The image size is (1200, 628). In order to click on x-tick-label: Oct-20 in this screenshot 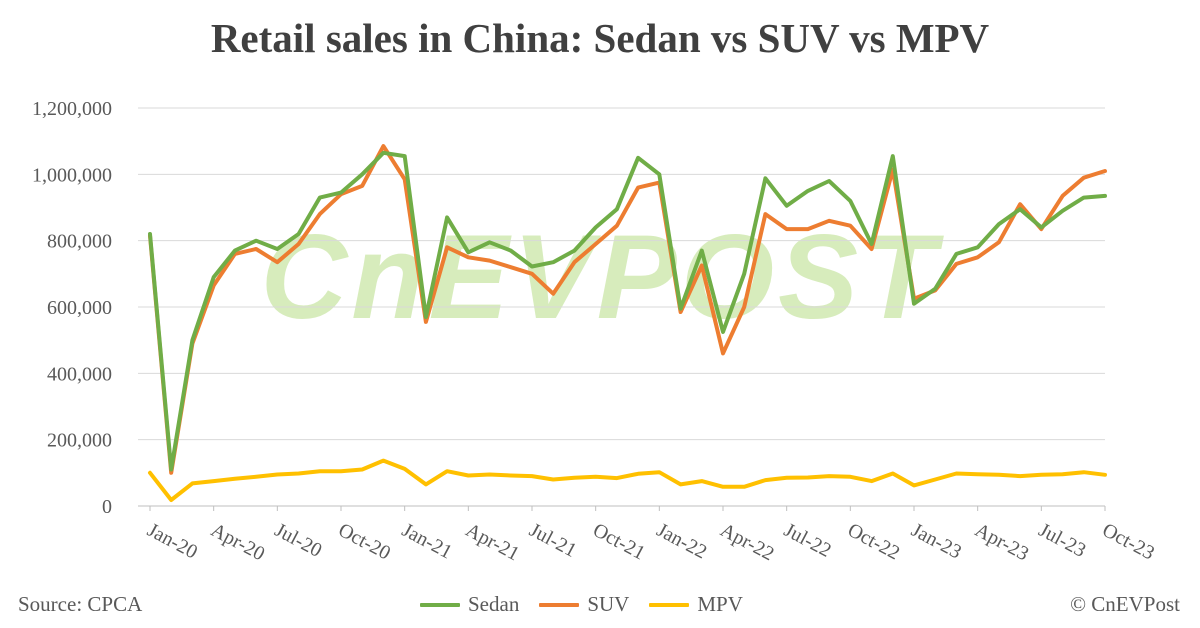, I will do `click(364, 542)`.